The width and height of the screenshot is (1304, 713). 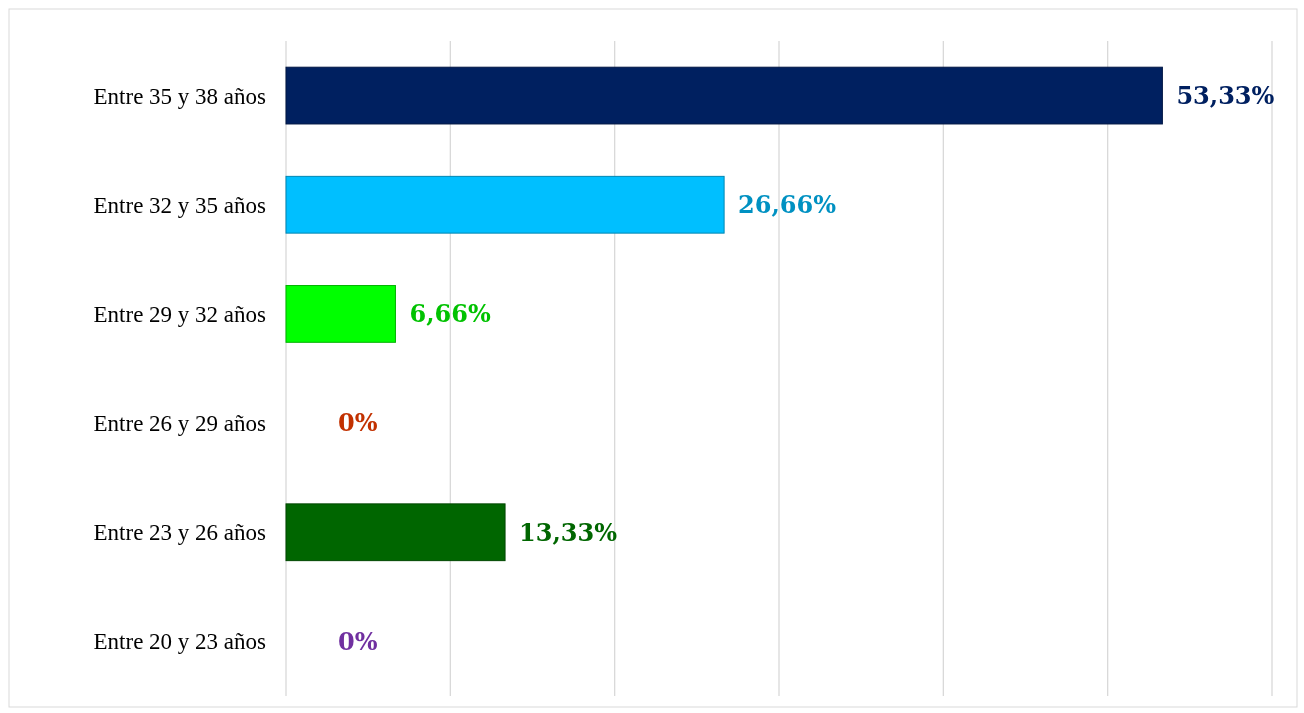 I want to click on data-label: 26,66%, so click(x=787, y=205).